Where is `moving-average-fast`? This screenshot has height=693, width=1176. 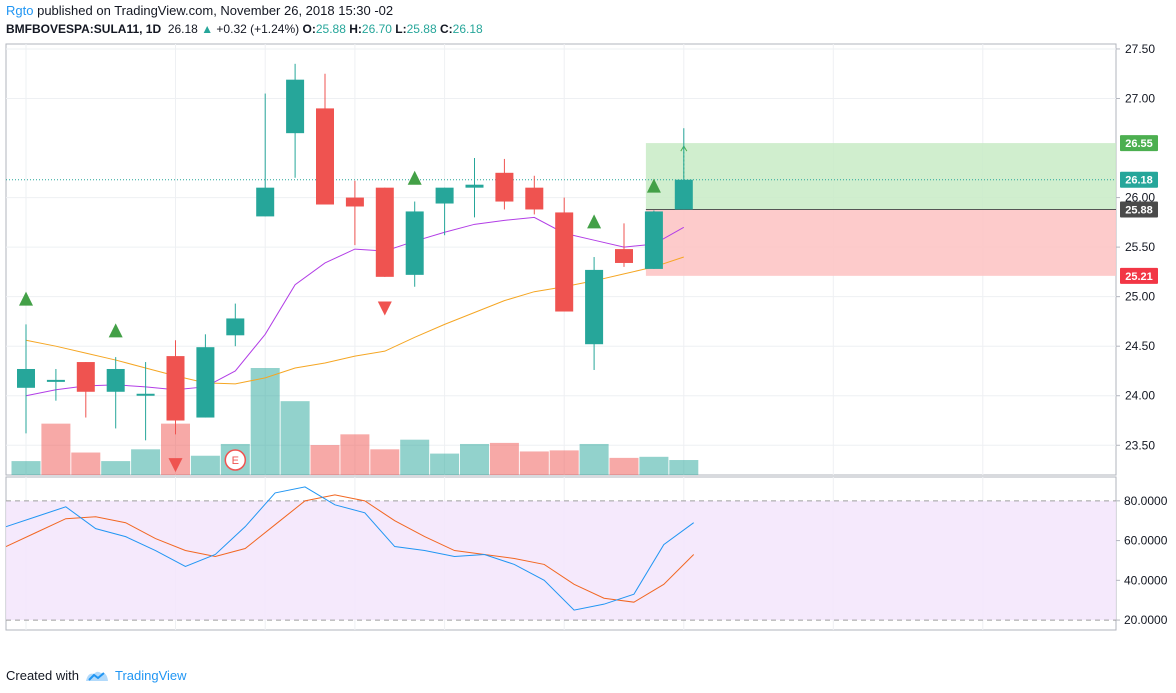 moving-average-fast is located at coordinates (355, 306).